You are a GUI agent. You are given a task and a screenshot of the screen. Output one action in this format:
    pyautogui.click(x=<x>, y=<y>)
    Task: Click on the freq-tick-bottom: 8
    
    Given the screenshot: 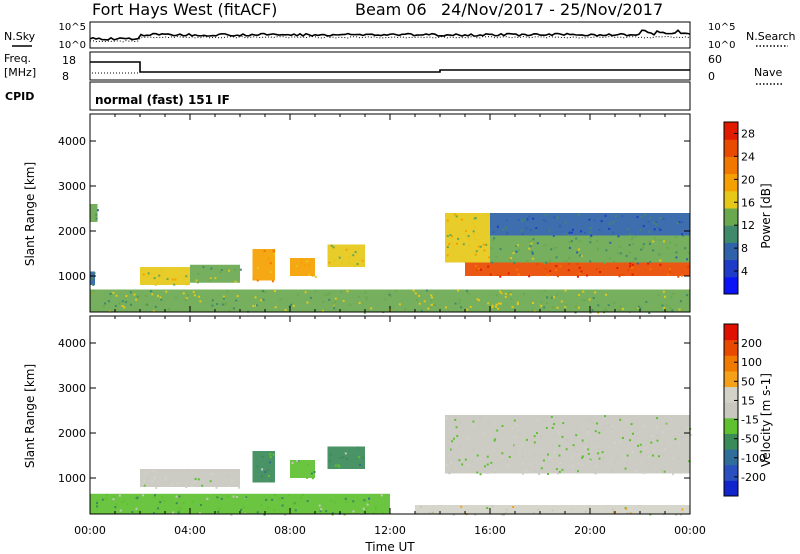 What is the action you would take?
    pyautogui.click(x=65, y=76)
    